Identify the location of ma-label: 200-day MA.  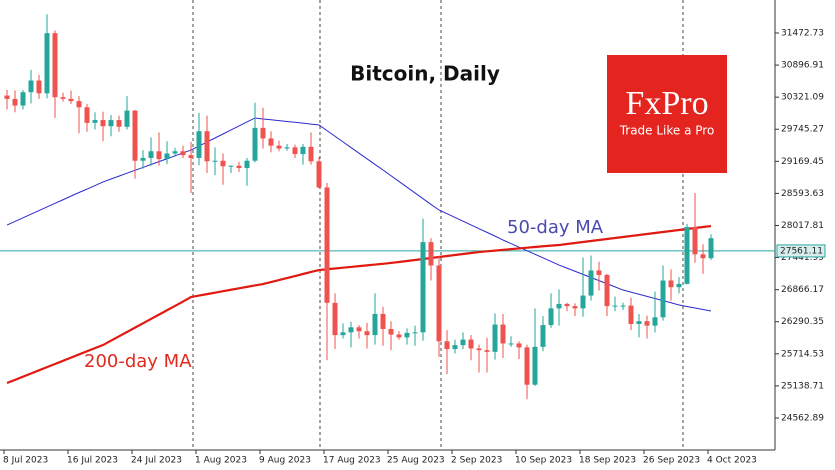
(138, 361).